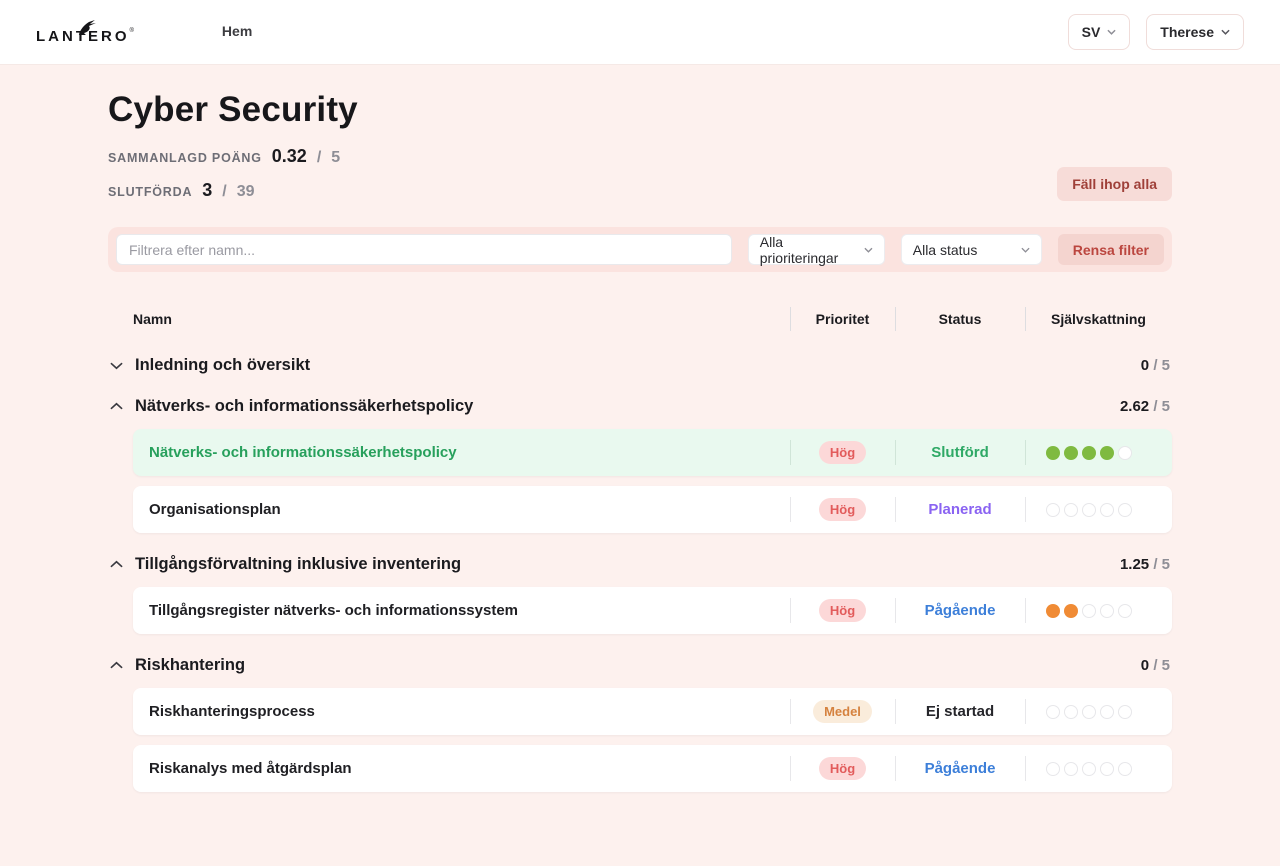 This screenshot has height=866, width=1280. I want to click on page-title: Cyber Security, so click(233, 109).